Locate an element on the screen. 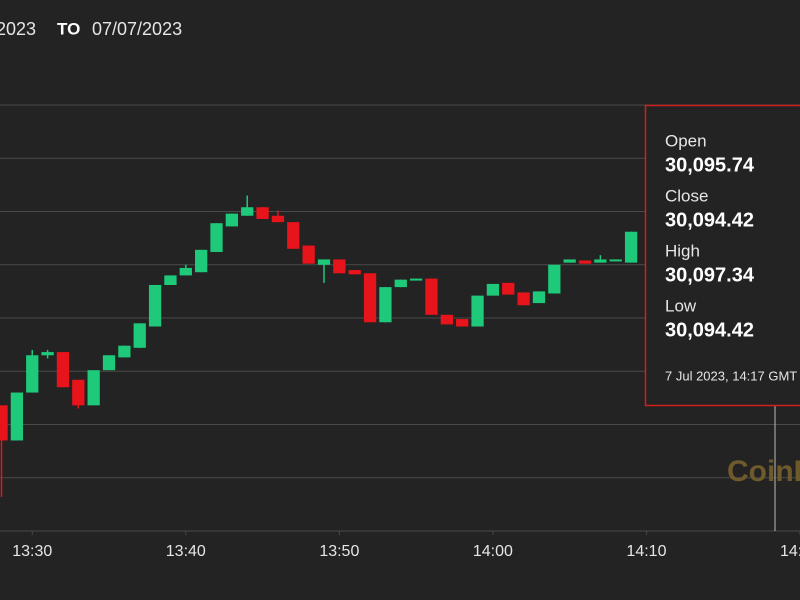  x-tick-label: 13:30 is located at coordinates (32, 551).